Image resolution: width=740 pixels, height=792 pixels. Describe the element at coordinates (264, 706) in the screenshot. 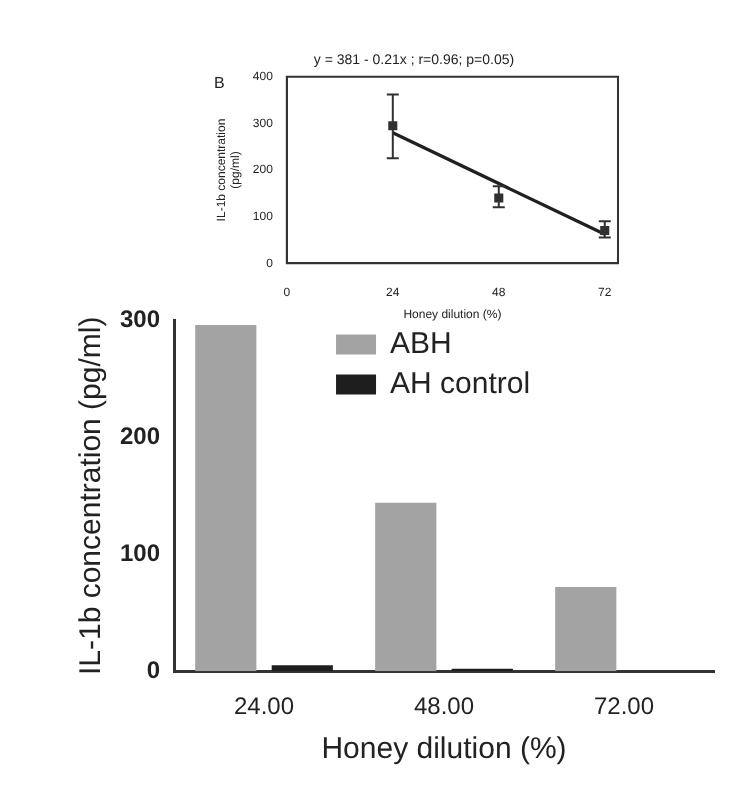

I see `x-tick-label: 24.00` at that location.